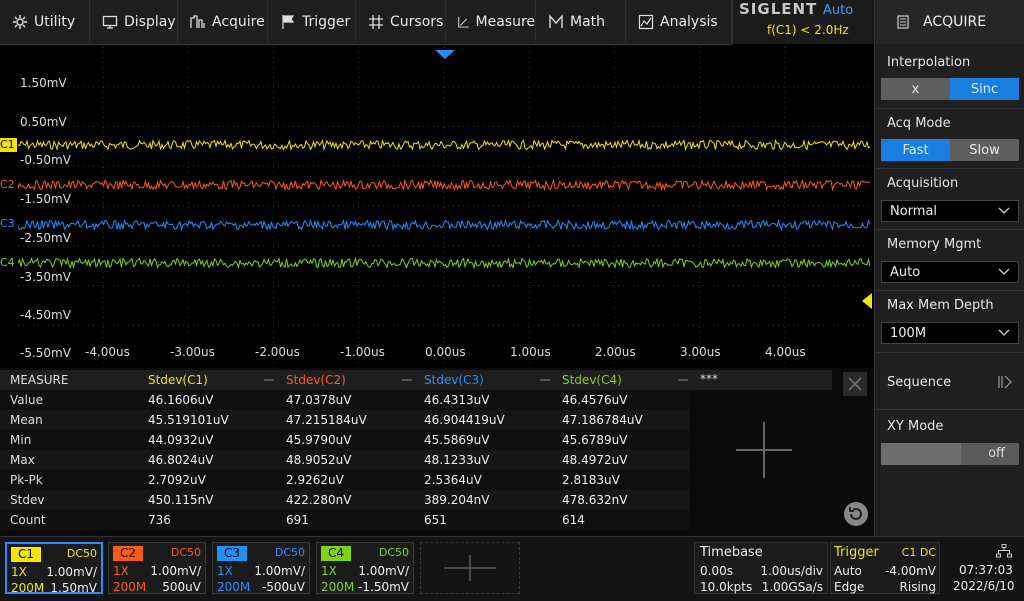 The image size is (1024, 601). Describe the element at coordinates (915, 89) in the screenshot. I see `interpolation-x-option: x` at that location.